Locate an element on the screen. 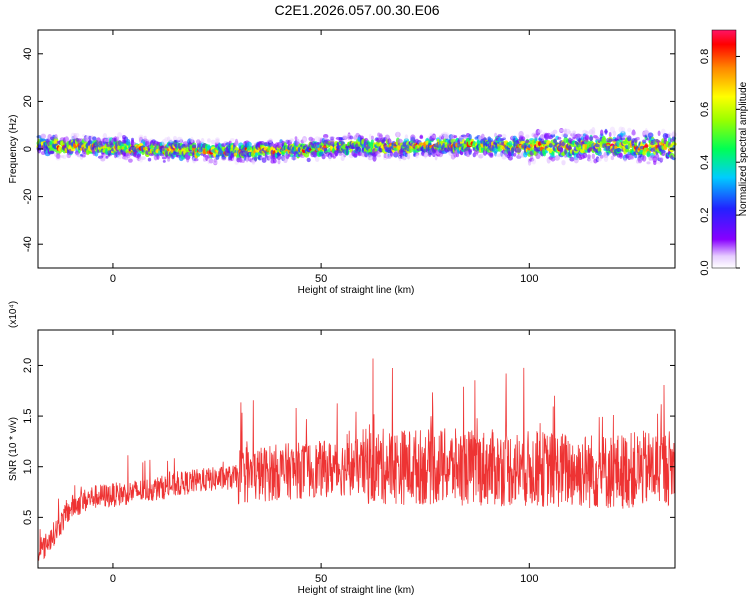 The image size is (750, 600). colorbar-tick-label: 0.8 is located at coordinates (705, 56).